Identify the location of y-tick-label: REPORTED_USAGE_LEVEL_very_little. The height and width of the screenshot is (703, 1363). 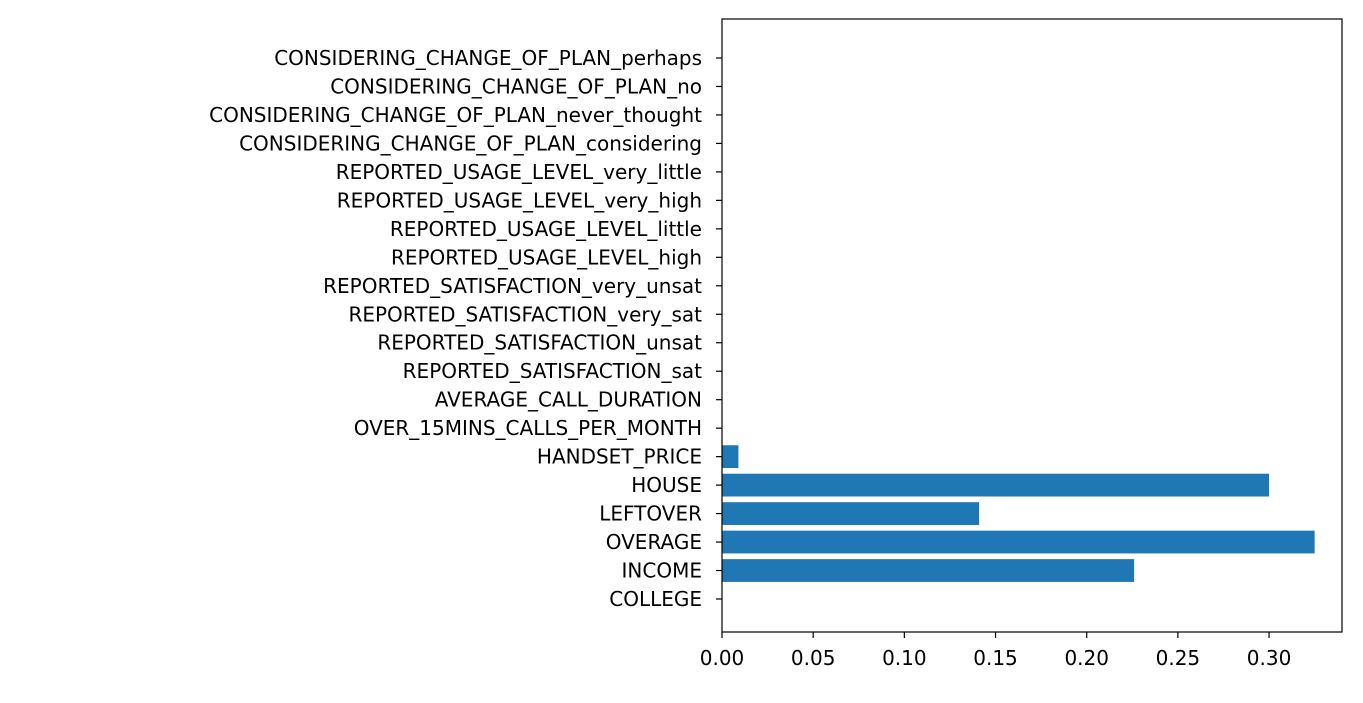
(519, 172).